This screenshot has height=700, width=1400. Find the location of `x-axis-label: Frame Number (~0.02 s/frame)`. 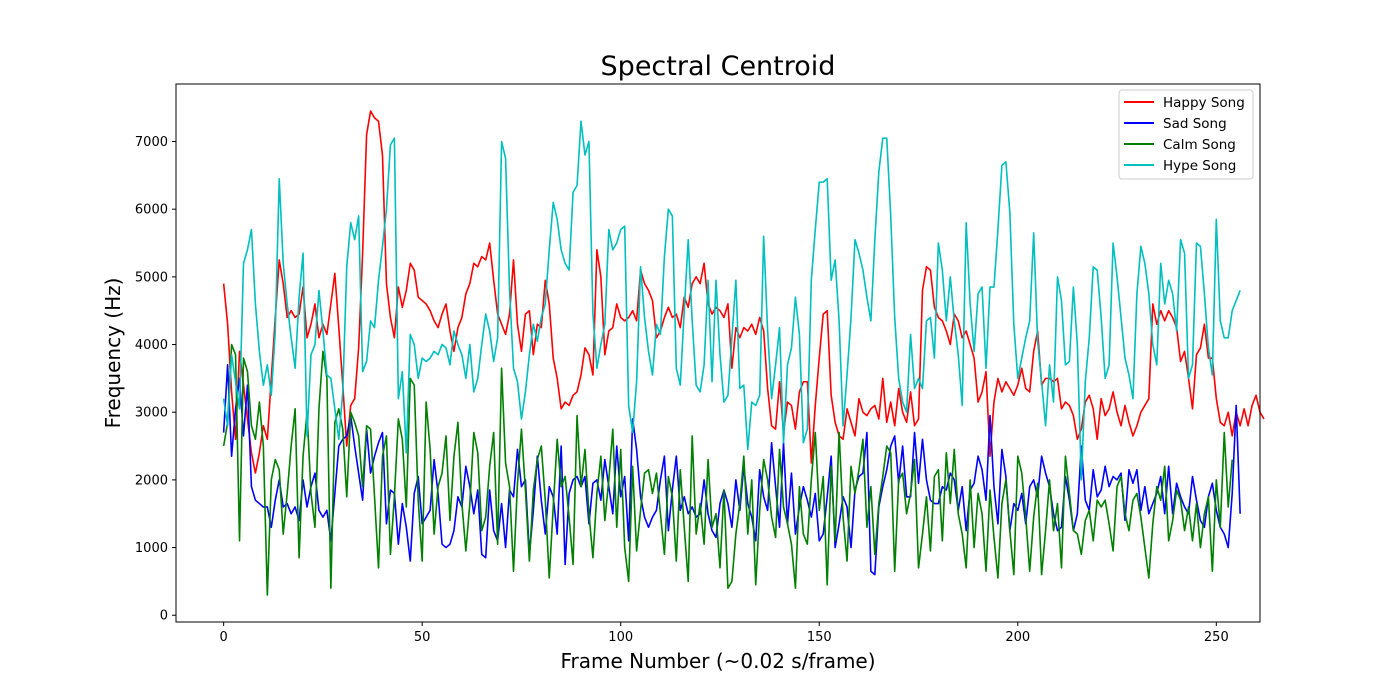

x-axis-label: Frame Number (~0.02 s/frame) is located at coordinates (717, 661).